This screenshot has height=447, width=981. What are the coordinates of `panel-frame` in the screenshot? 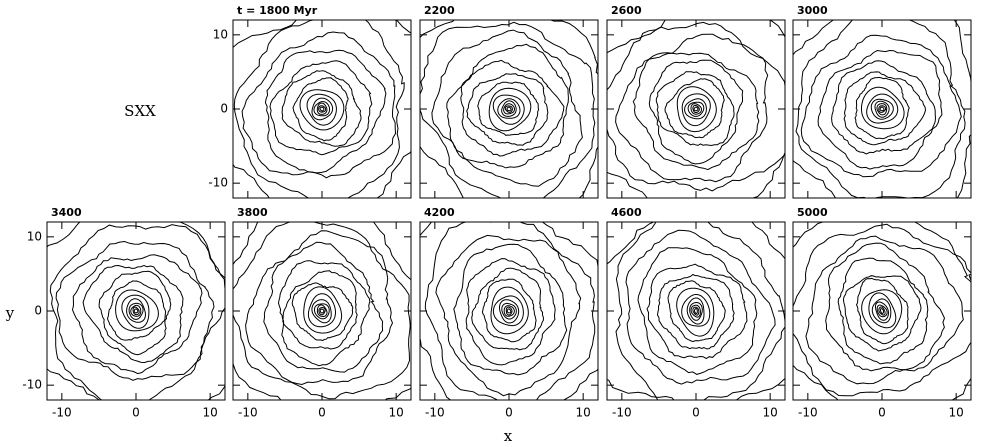 It's located at (696, 109).